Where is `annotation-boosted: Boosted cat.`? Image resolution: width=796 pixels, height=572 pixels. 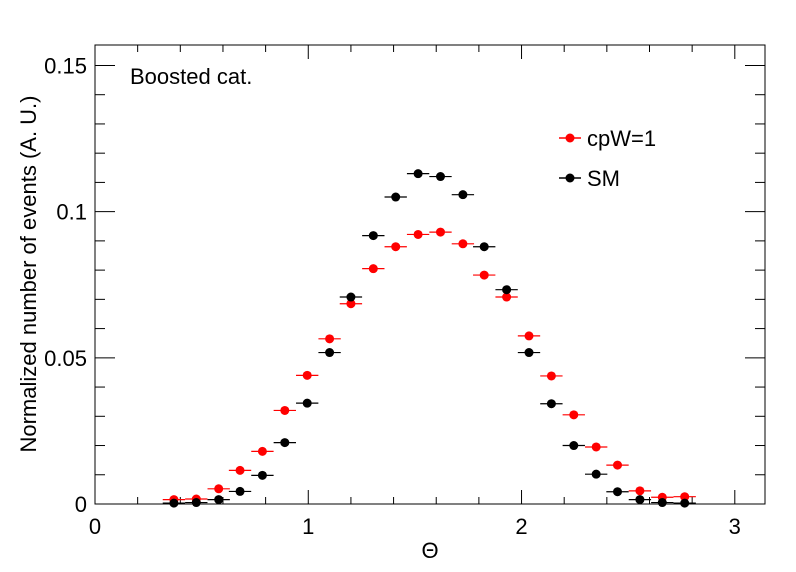 annotation-boosted: Boosted cat. is located at coordinates (191, 76).